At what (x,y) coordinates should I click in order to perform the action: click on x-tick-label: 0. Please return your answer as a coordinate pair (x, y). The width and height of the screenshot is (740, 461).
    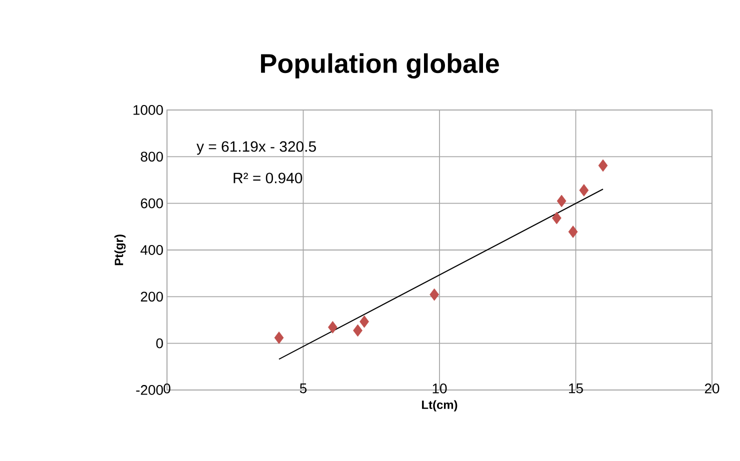
    Looking at the image, I should click on (167, 389).